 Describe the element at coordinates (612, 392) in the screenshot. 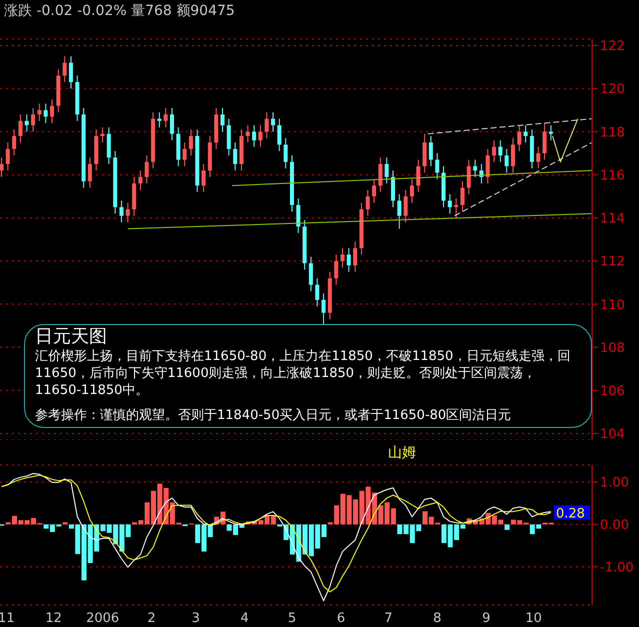

I see `y-tick-label: 106` at that location.